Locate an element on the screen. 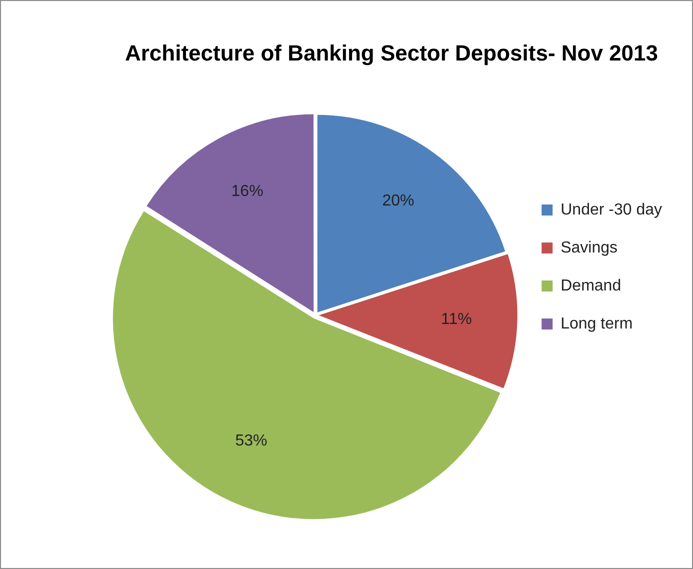 This screenshot has height=569, width=693. data-label: 20% is located at coordinates (398, 201).